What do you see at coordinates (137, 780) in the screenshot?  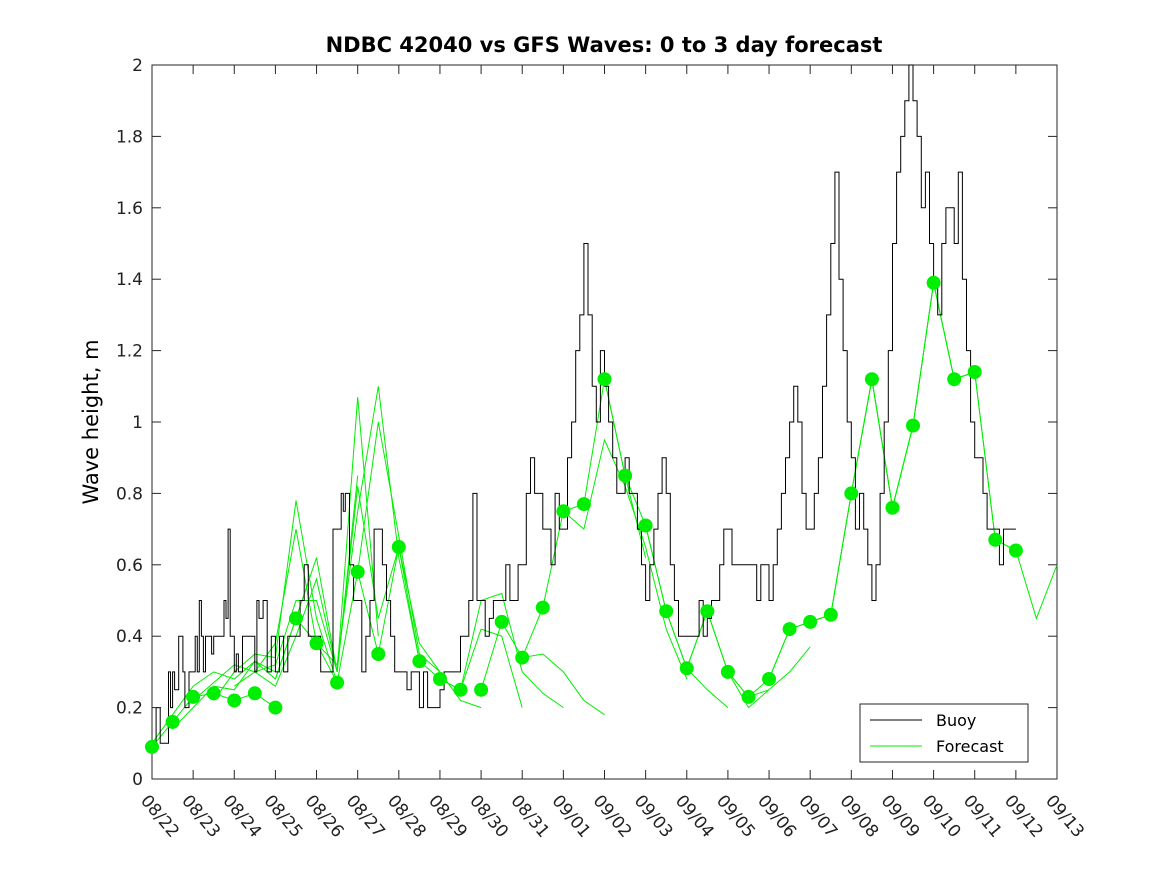 I see `y-tick-label: 0` at bounding box center [137, 780].